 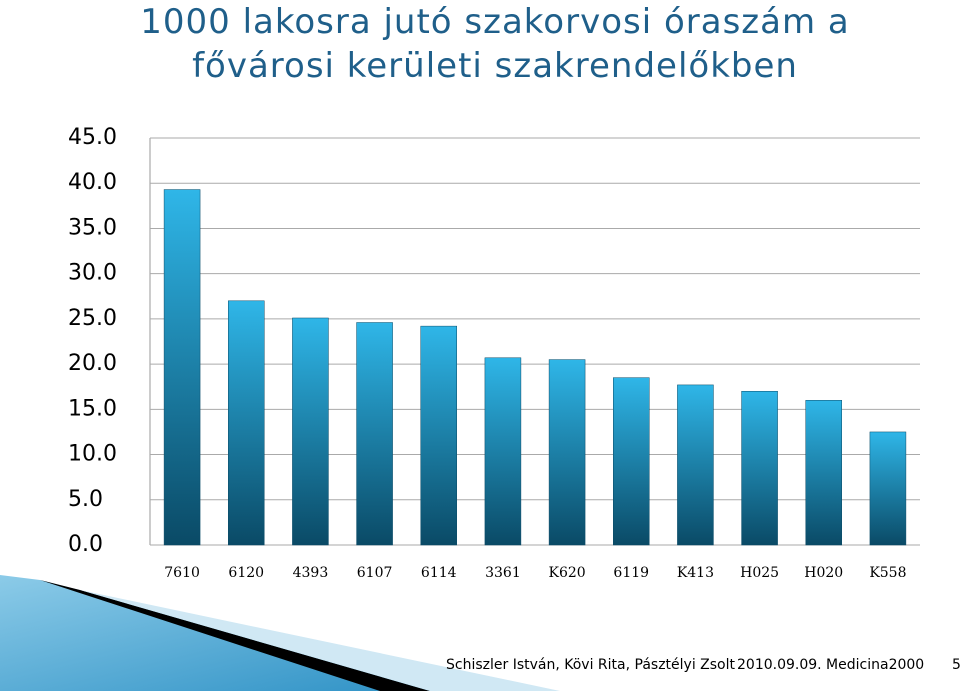 I want to click on y-tick-label: 25.0, so click(x=92, y=318).